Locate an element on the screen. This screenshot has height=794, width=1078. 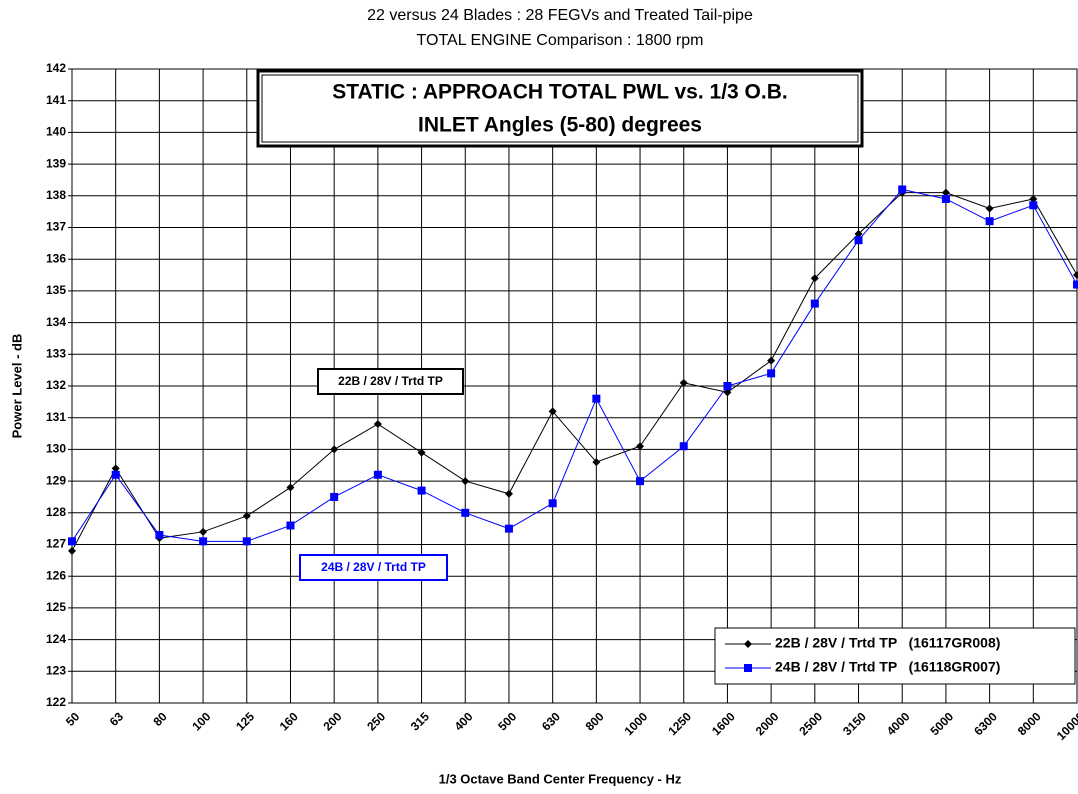
x-tick-label: 400 is located at coordinates (464, 721).